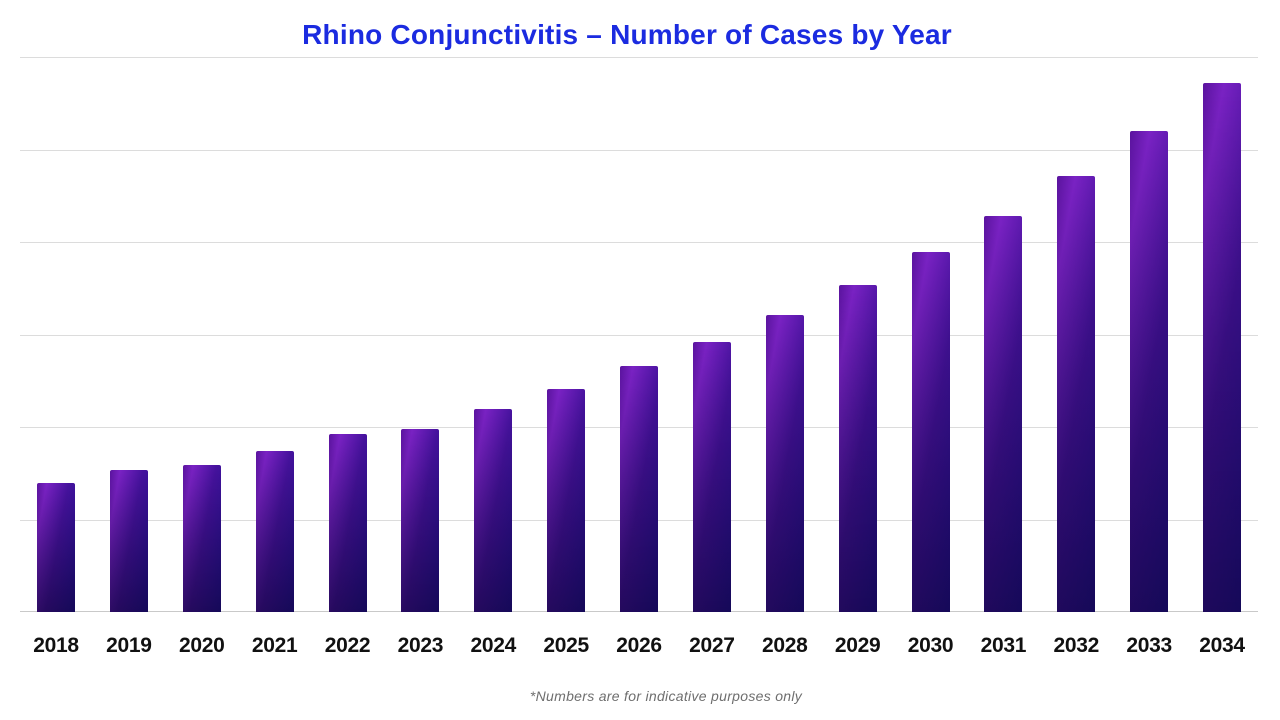 This screenshot has height=720, width=1280. What do you see at coordinates (420, 520) in the screenshot?
I see `bar-2023` at bounding box center [420, 520].